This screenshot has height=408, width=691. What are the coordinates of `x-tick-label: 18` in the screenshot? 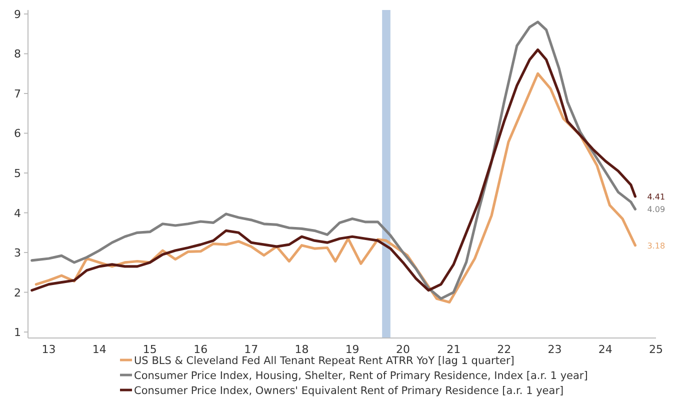 It's located at (301, 349).